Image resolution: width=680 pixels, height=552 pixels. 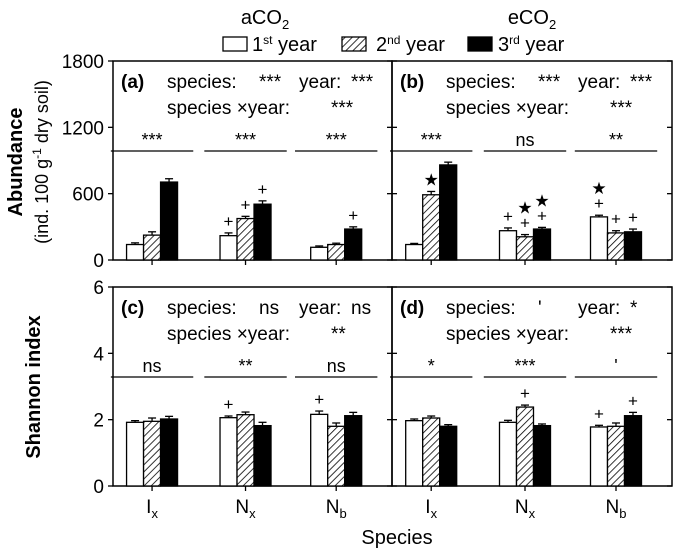 I want to click on panel-label: (a), so click(x=132, y=82).